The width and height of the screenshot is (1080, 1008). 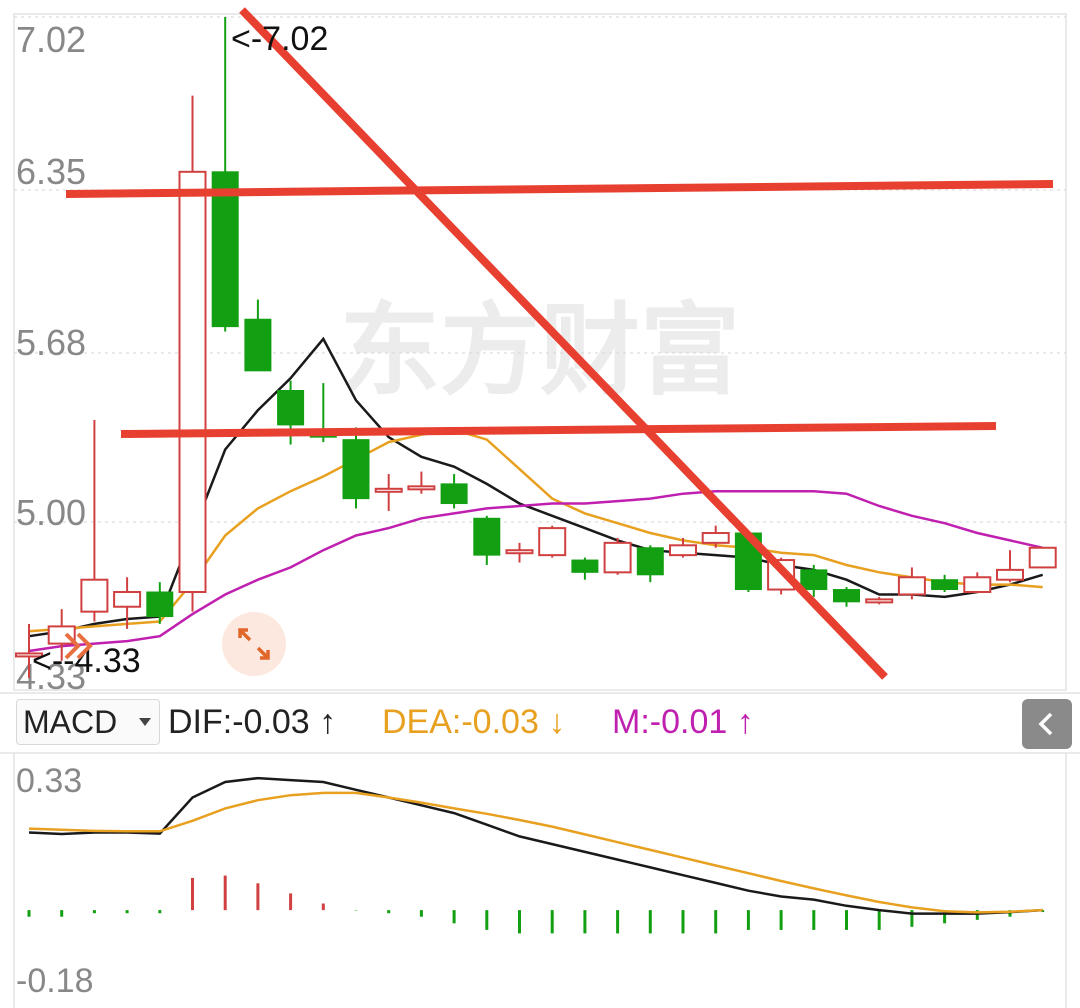 I want to click on watermark: 东方财富, so click(x=540, y=351).